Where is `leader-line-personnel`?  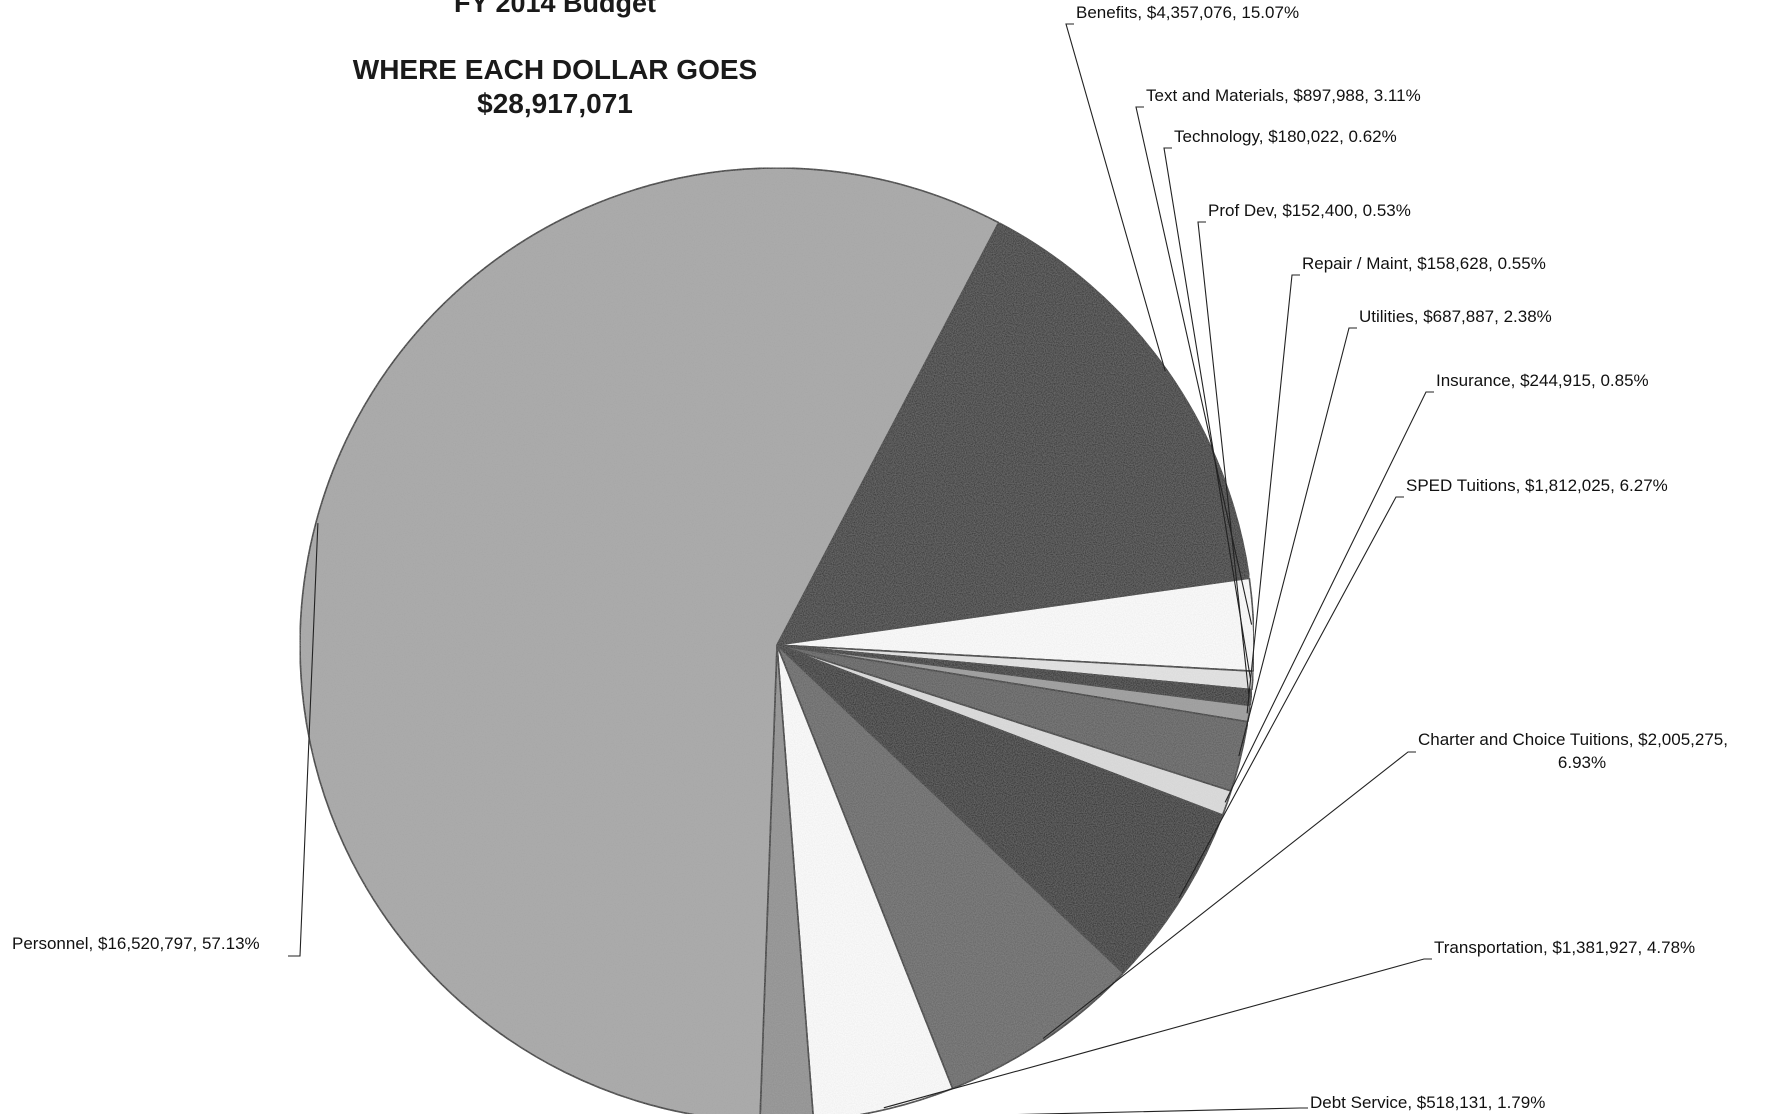 leader-line-personnel is located at coordinates (303, 740).